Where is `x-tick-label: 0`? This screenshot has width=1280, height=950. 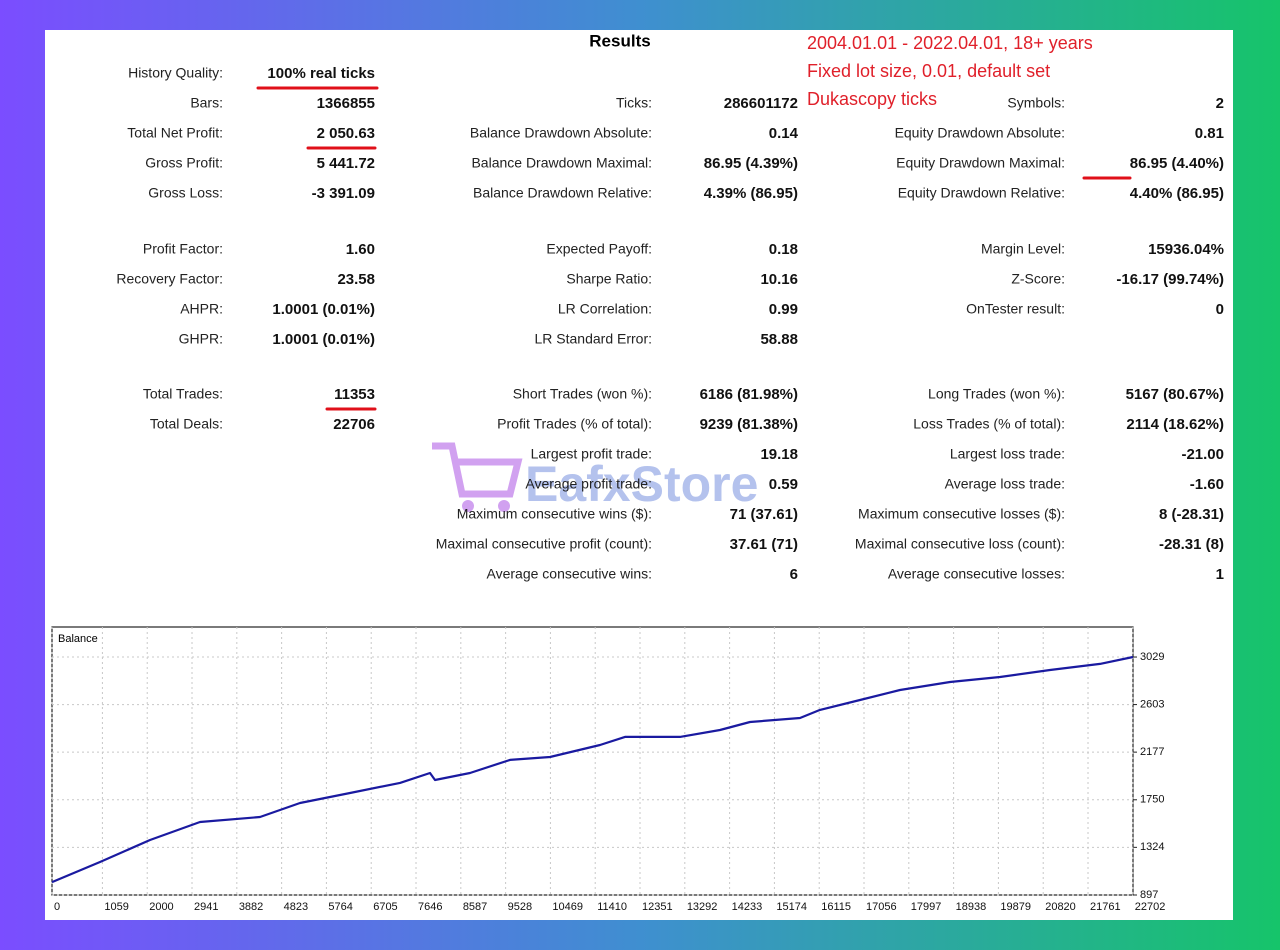 x-tick-label: 0 is located at coordinates (57, 907).